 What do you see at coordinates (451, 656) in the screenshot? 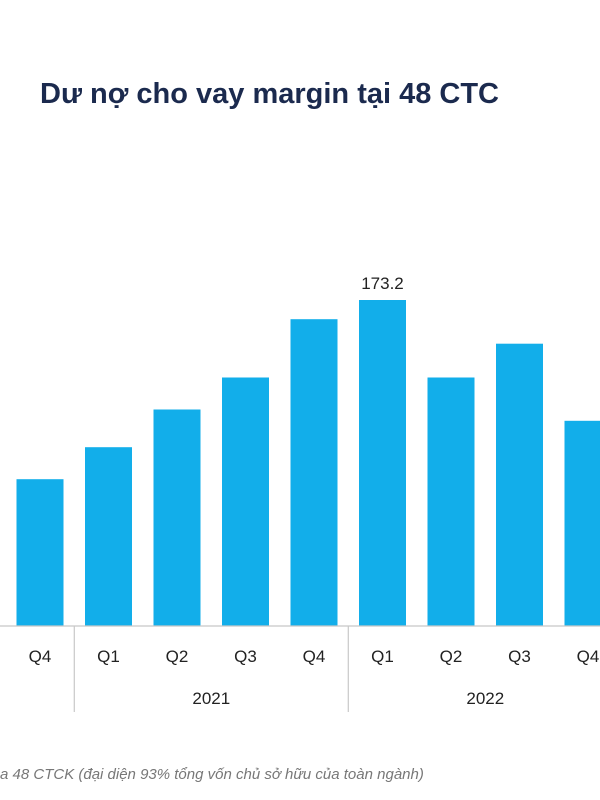
I see `x-tick-label-6: Q2` at bounding box center [451, 656].